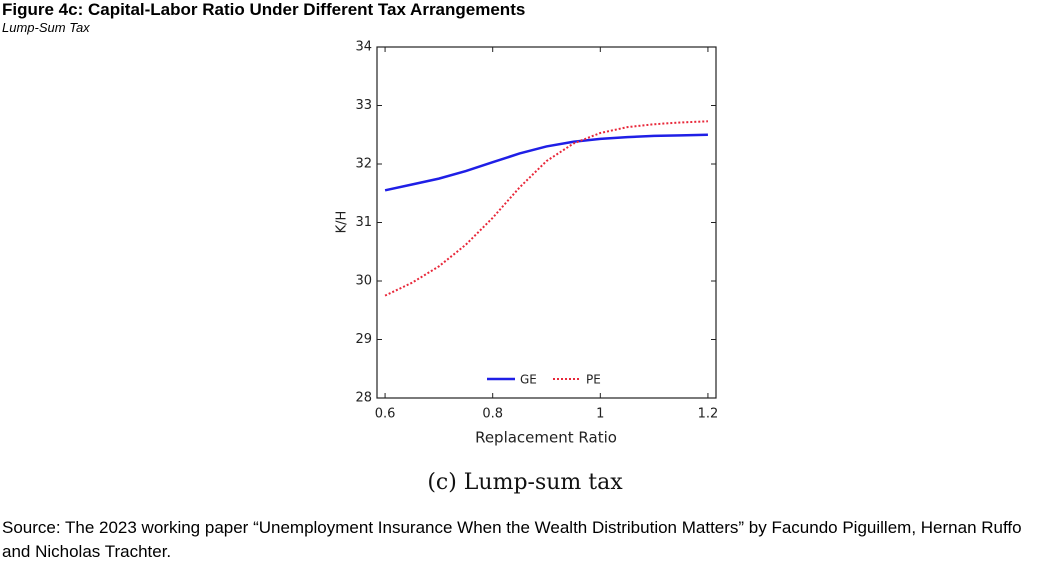  Describe the element at coordinates (708, 414) in the screenshot. I see `x-tick-label: 1.2` at that location.